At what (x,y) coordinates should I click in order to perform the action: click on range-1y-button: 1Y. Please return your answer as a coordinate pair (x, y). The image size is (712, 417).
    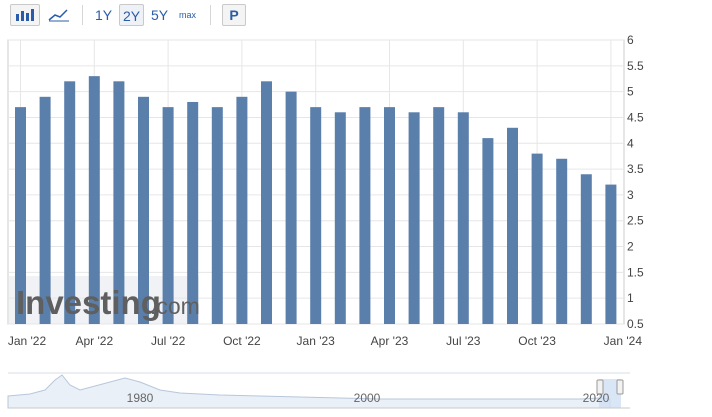
    Looking at the image, I should click on (104, 15).